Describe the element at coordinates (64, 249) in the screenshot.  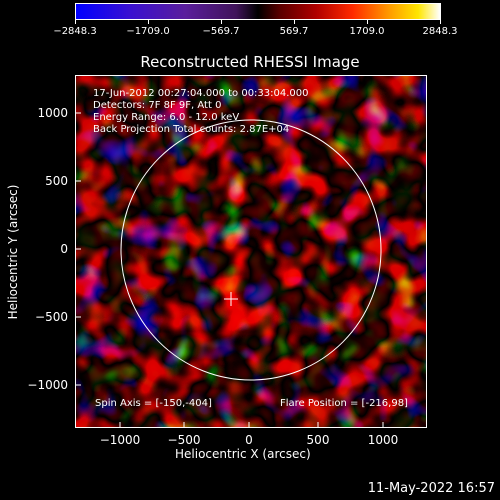
I see `y-tick-label: 0` at that location.